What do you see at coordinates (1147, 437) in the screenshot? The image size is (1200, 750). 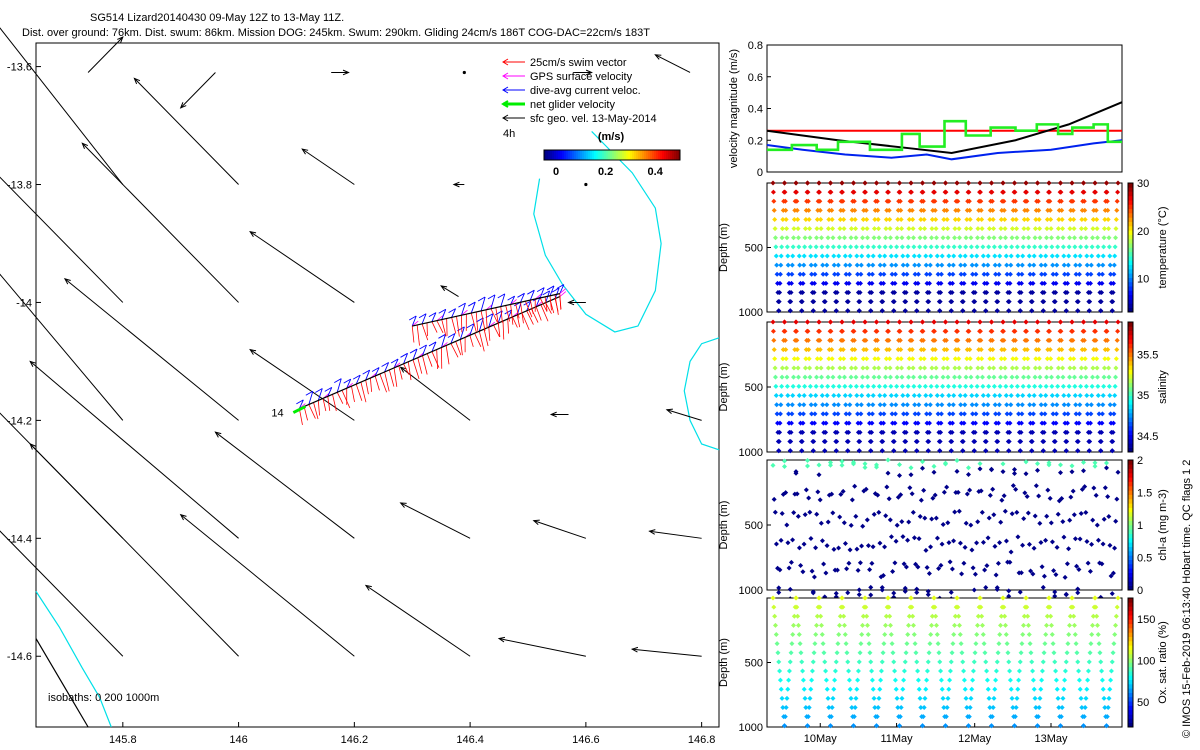 I see `depth-colorbar-tick-label: 34.5` at bounding box center [1147, 437].